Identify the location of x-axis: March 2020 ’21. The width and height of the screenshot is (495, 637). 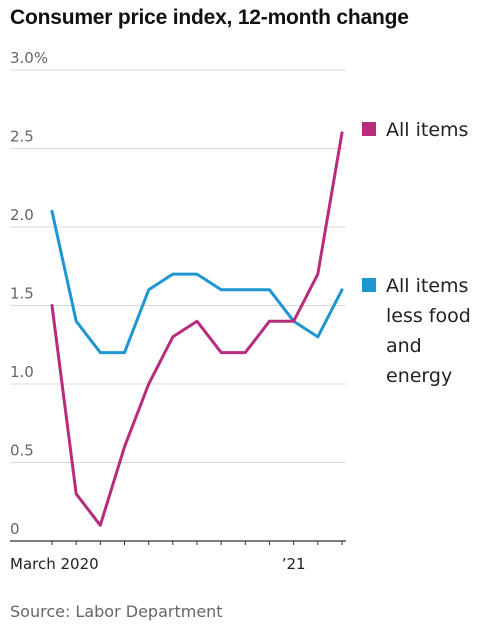
(178, 556).